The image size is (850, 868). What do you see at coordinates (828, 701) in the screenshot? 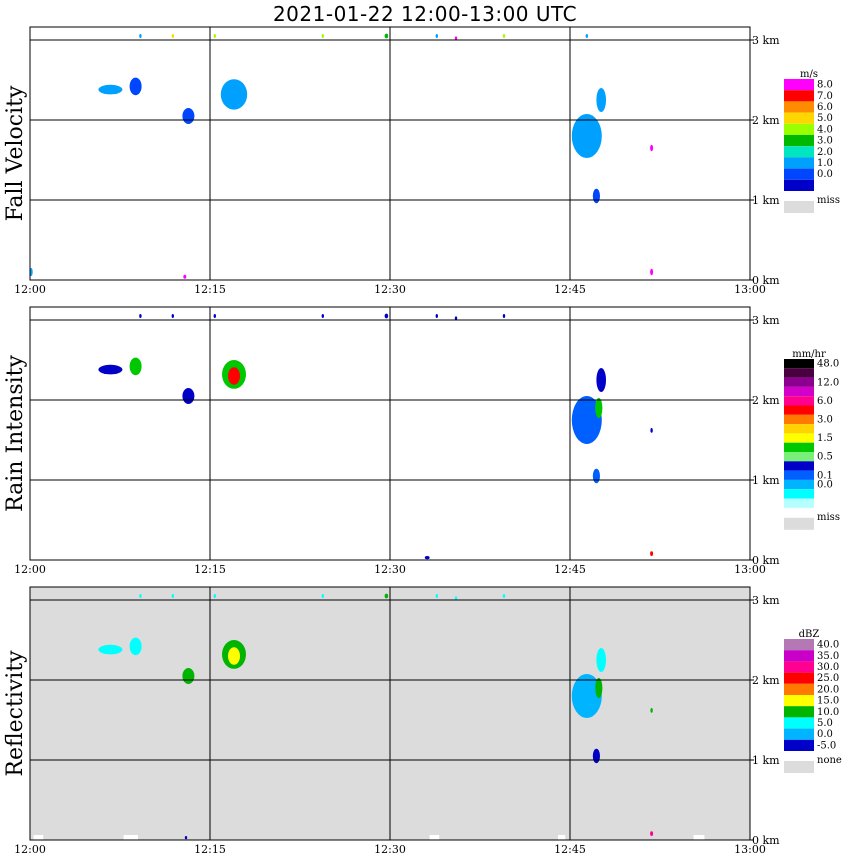
I see `colorbar-label: 15.0` at bounding box center [828, 701].